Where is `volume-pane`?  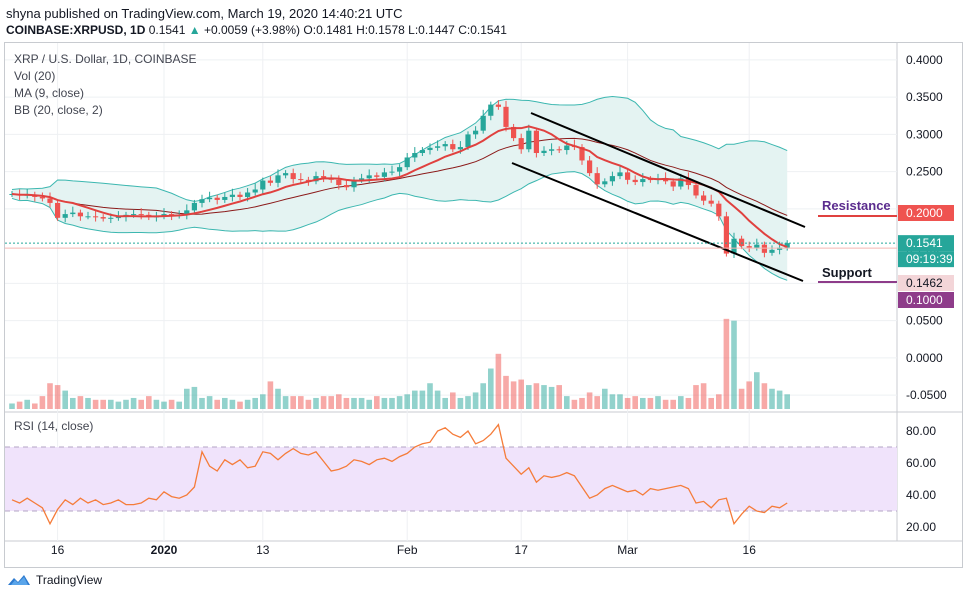
volume-pane is located at coordinates (399, 363).